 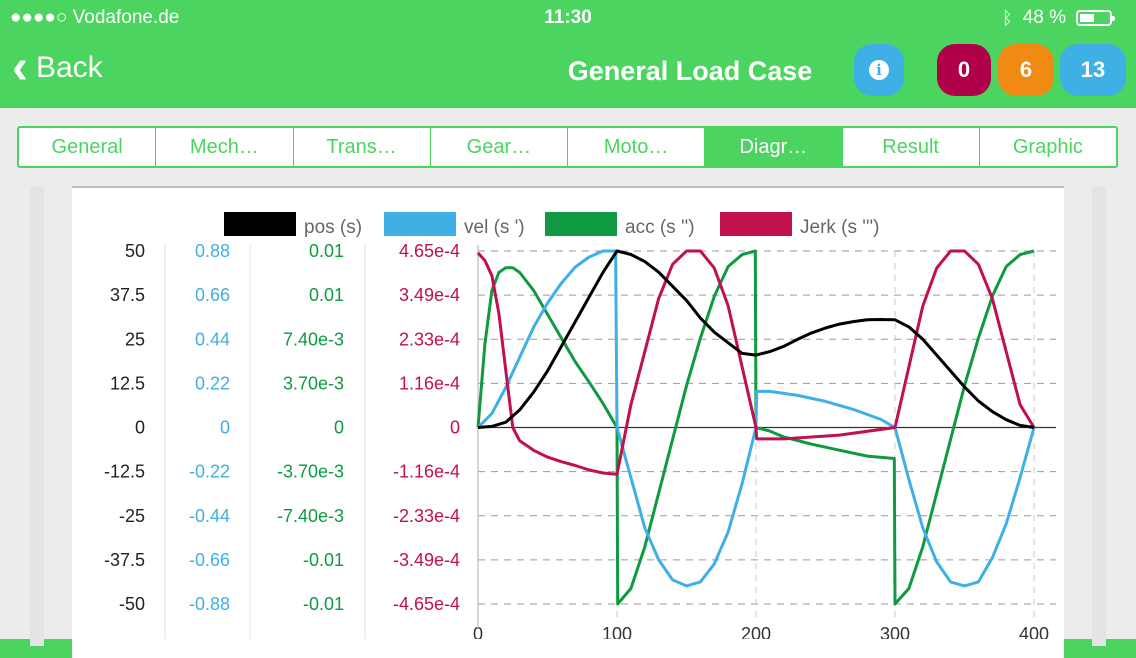 I want to click on chart-legend: pos (s) vel (s ') acc (s '') Jerk (s '''), so click(x=552, y=225).